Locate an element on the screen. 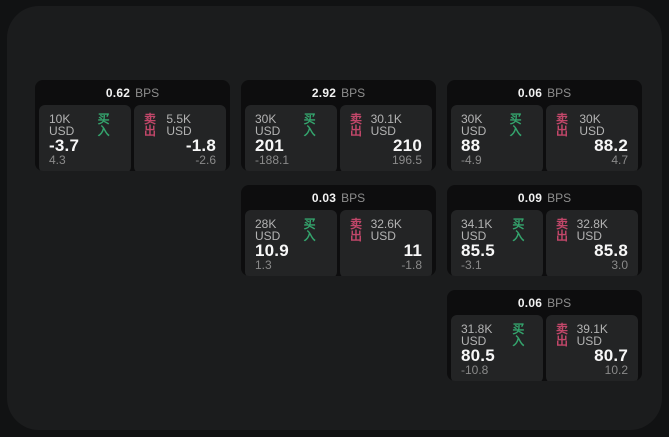 The width and height of the screenshot is (669, 437). sell-price: 210 is located at coordinates (407, 145).